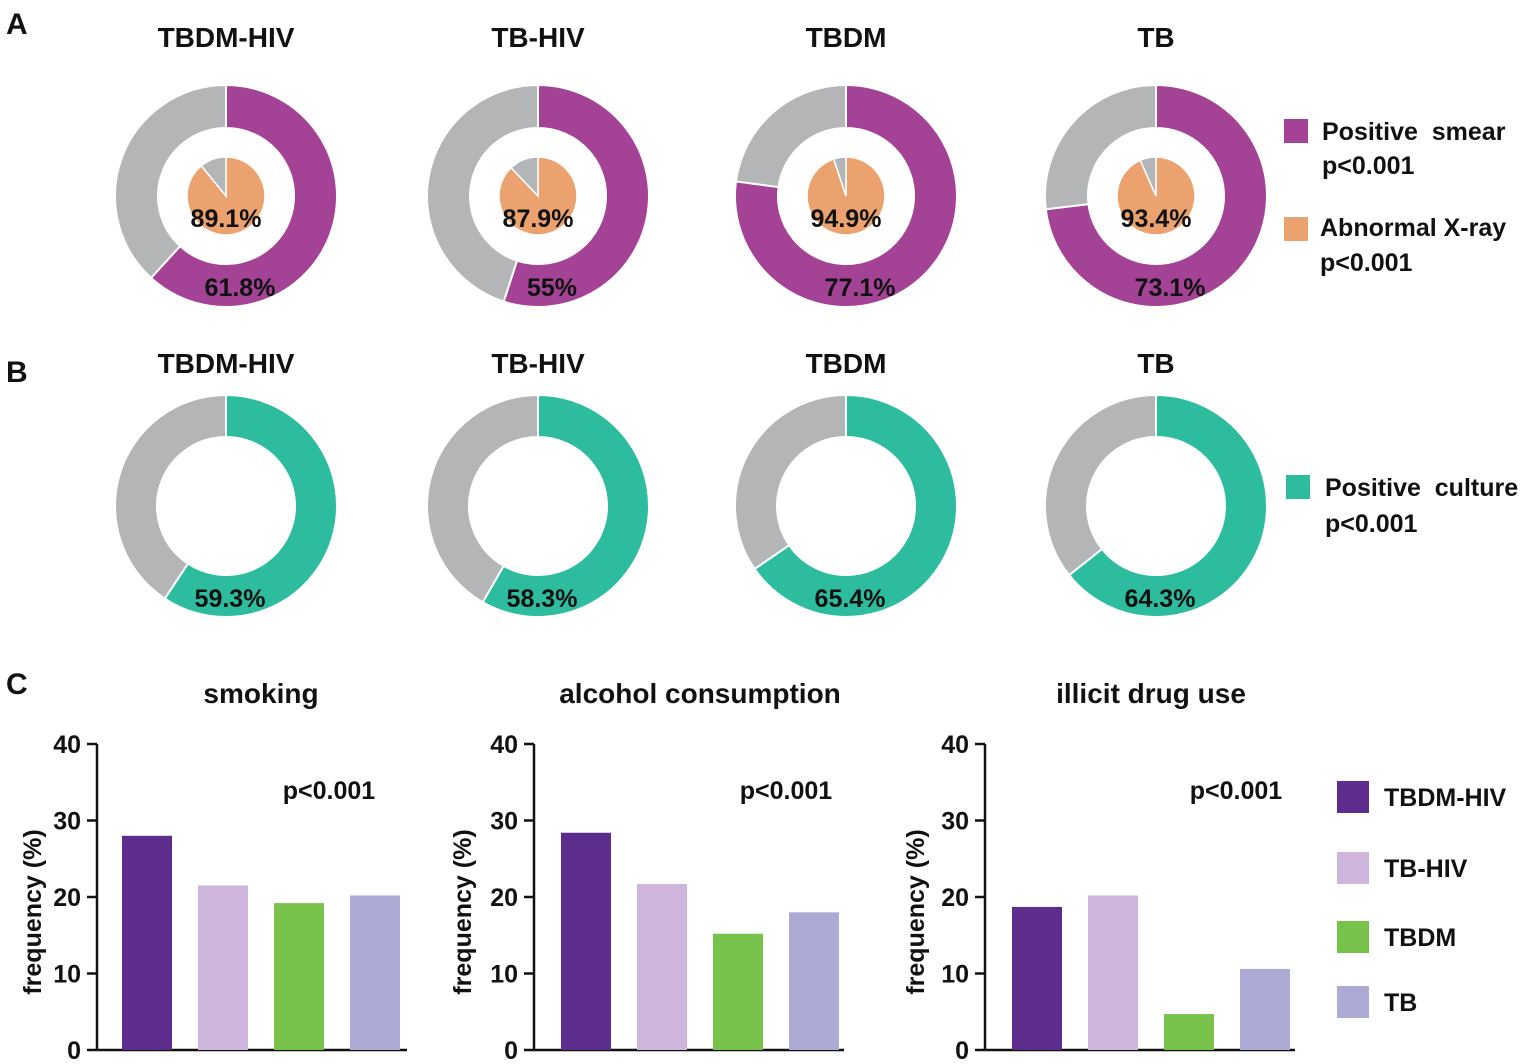 The height and width of the screenshot is (1064, 1535). I want to click on y-tick-label-alcohol-consumption-30: 30, so click(504, 822).